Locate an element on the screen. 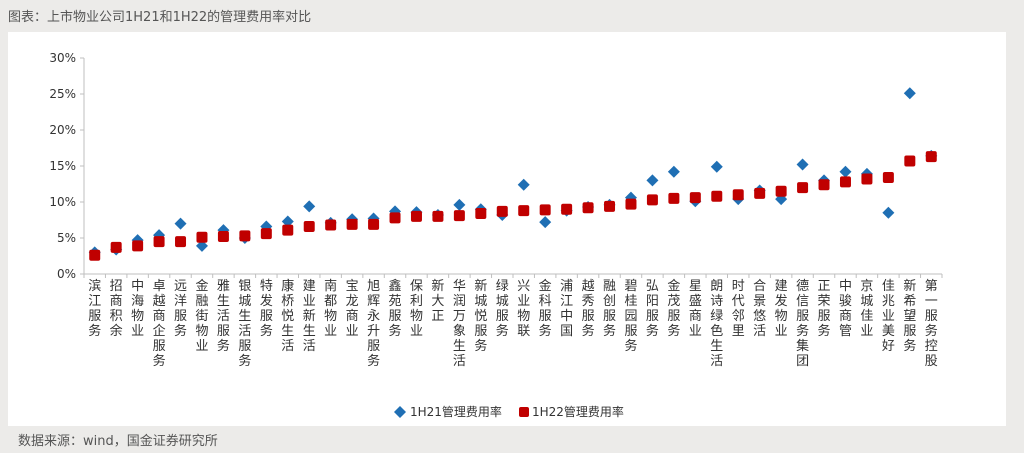 Image resolution: width=1024 pixels, height=453 pixels. x-category-label-char: 康 is located at coordinates (287, 286).